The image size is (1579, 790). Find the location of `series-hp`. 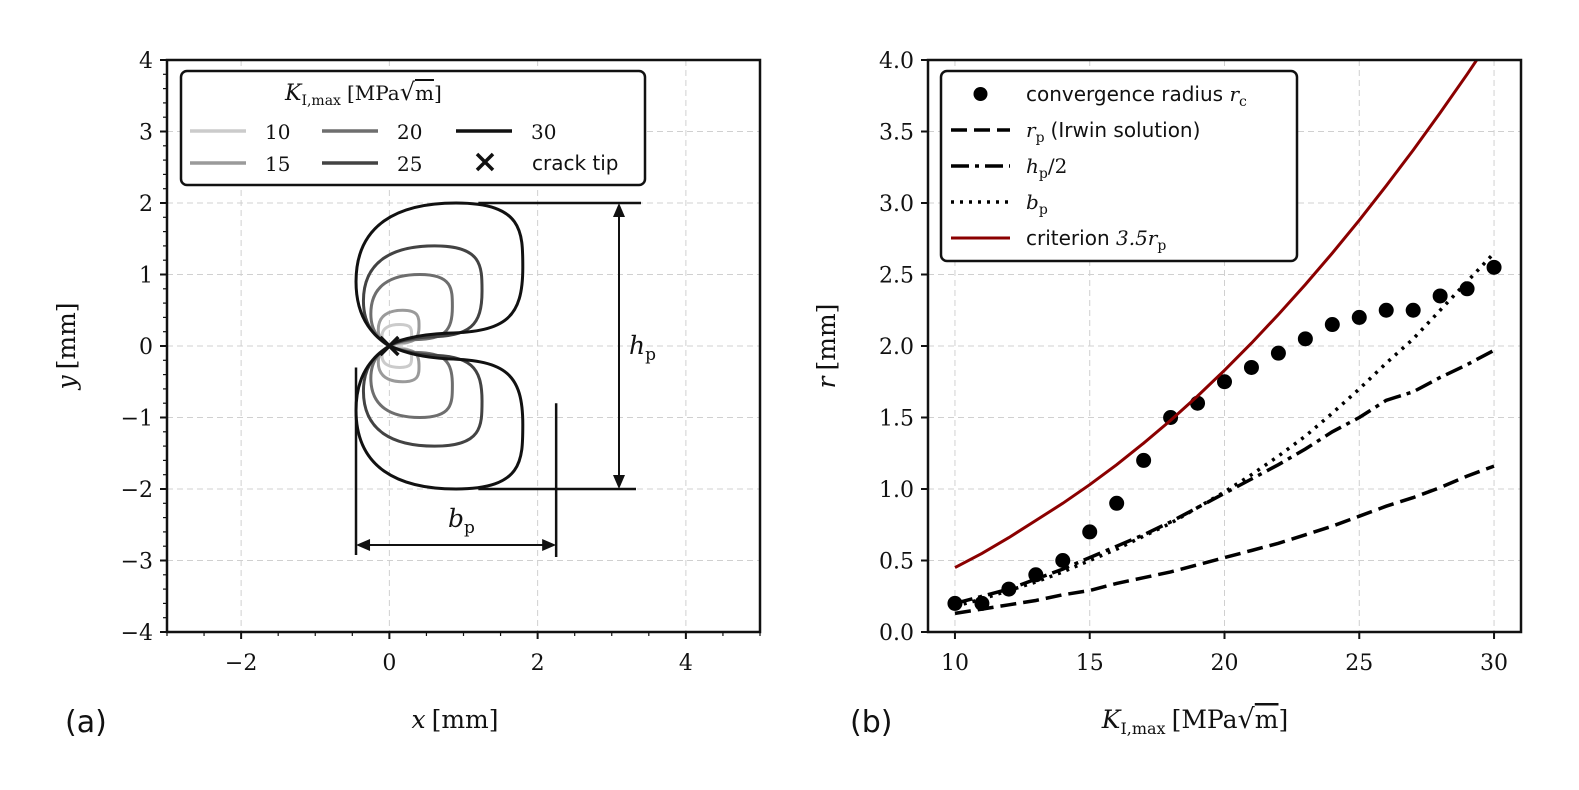

series-hp is located at coordinates (1224, 477).